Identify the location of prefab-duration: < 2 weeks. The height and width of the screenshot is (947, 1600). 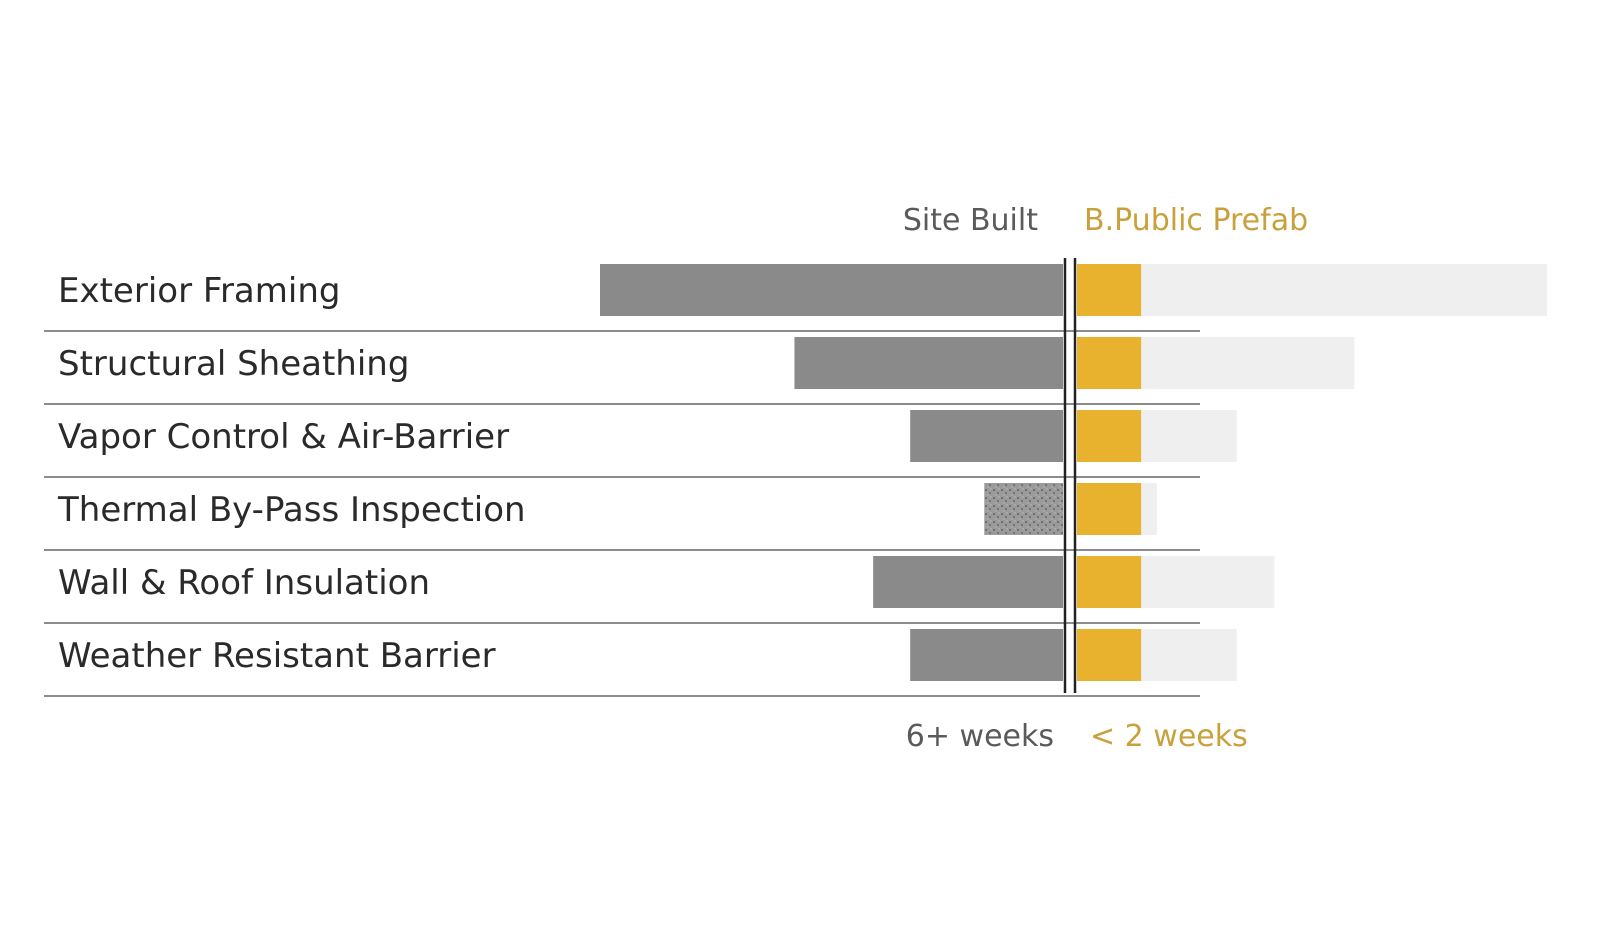
(1169, 736).